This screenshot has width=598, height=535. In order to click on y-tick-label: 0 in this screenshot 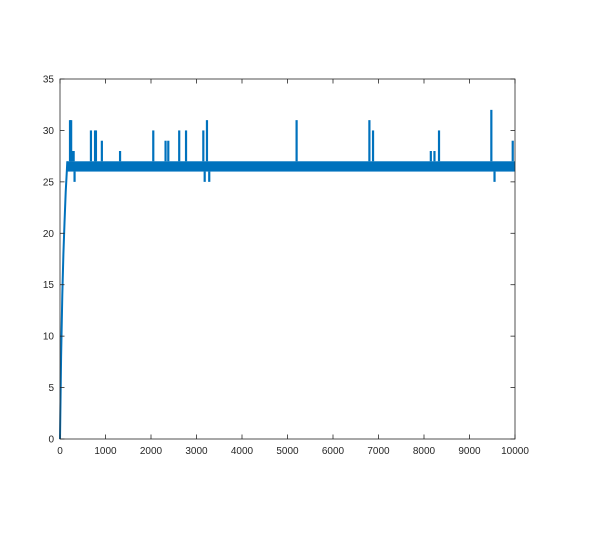, I will do `click(51, 440)`.